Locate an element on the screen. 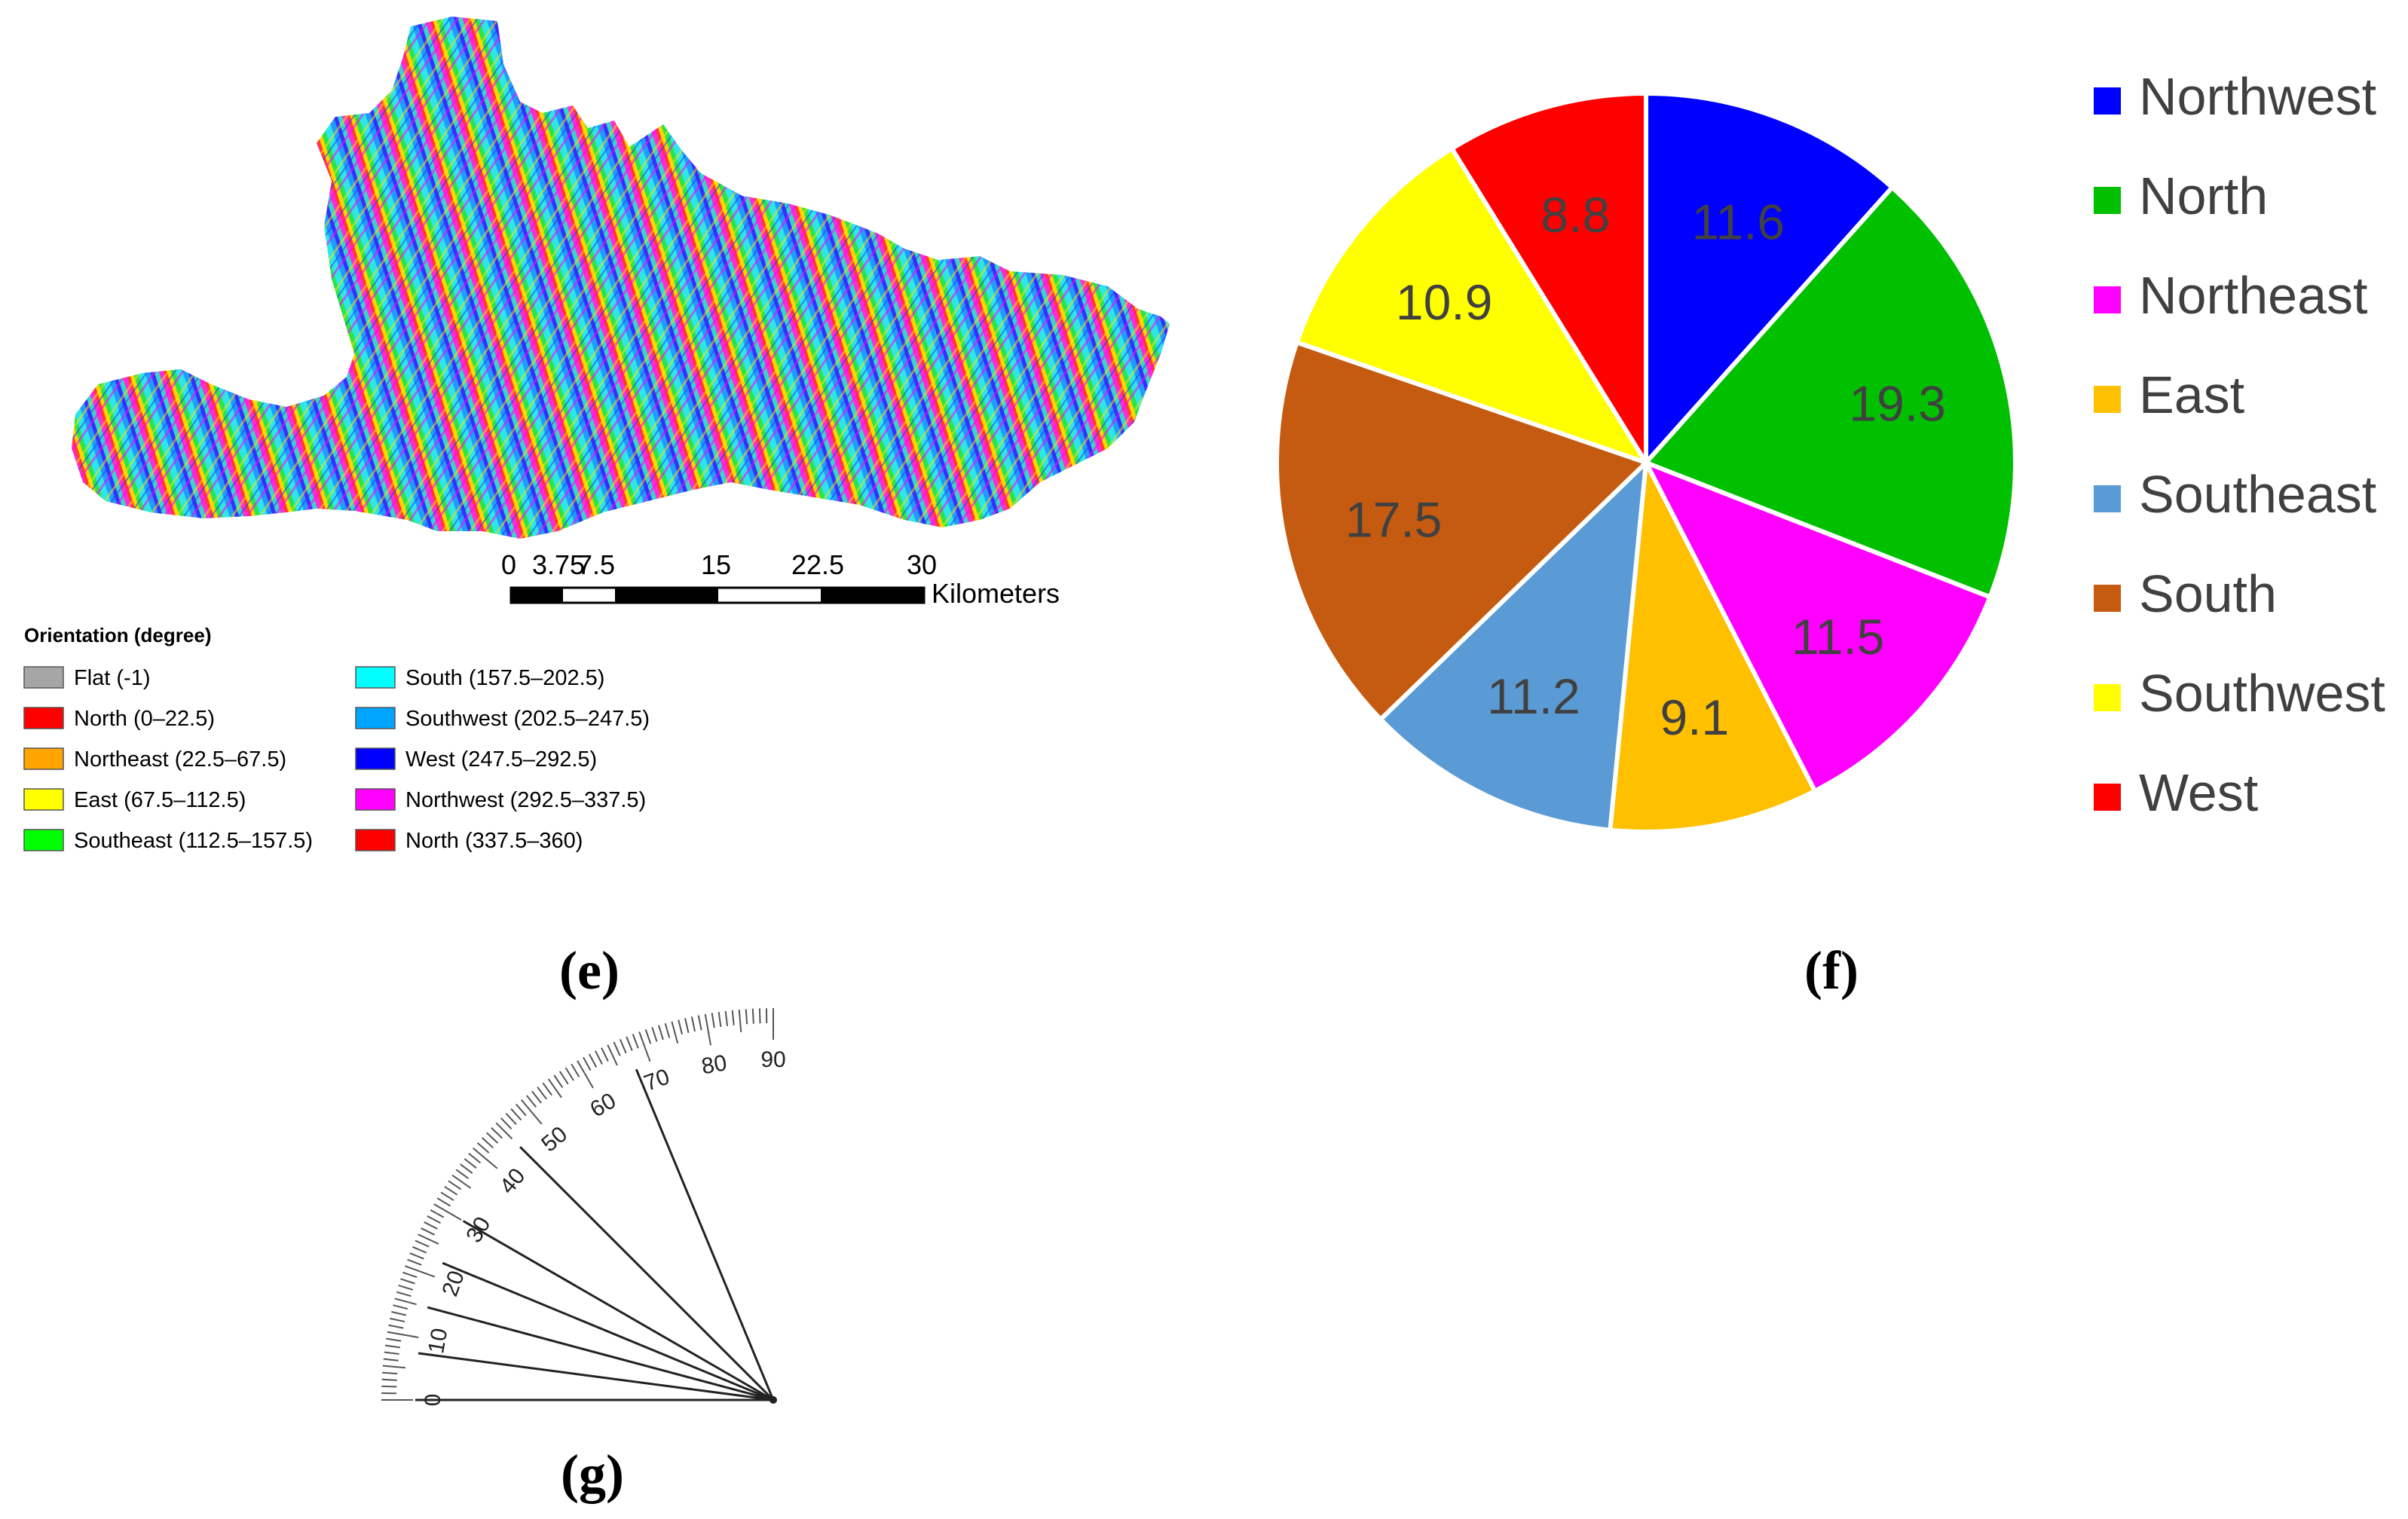 This screenshot has width=2408, height=1519. pie-slice-northwest is located at coordinates (1770, 279).